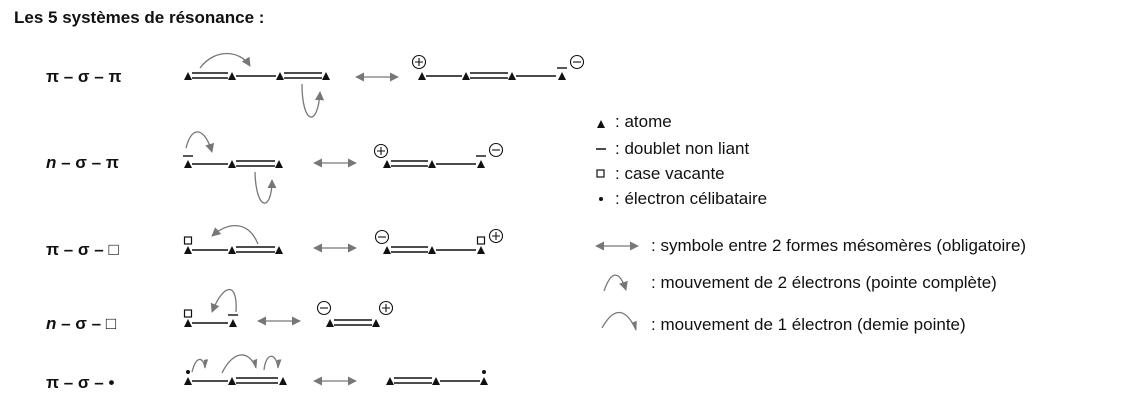 The image size is (1131, 404). What do you see at coordinates (619, 321) in the screenshot?
I see `legend-one-electron-icon` at bounding box center [619, 321].